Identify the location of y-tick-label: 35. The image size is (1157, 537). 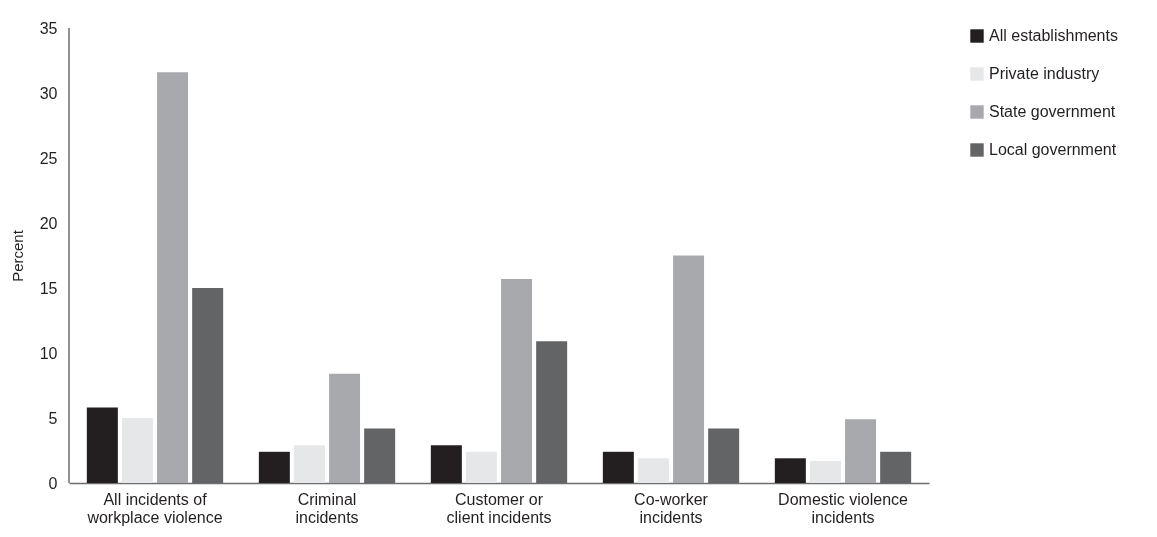
(48, 28).